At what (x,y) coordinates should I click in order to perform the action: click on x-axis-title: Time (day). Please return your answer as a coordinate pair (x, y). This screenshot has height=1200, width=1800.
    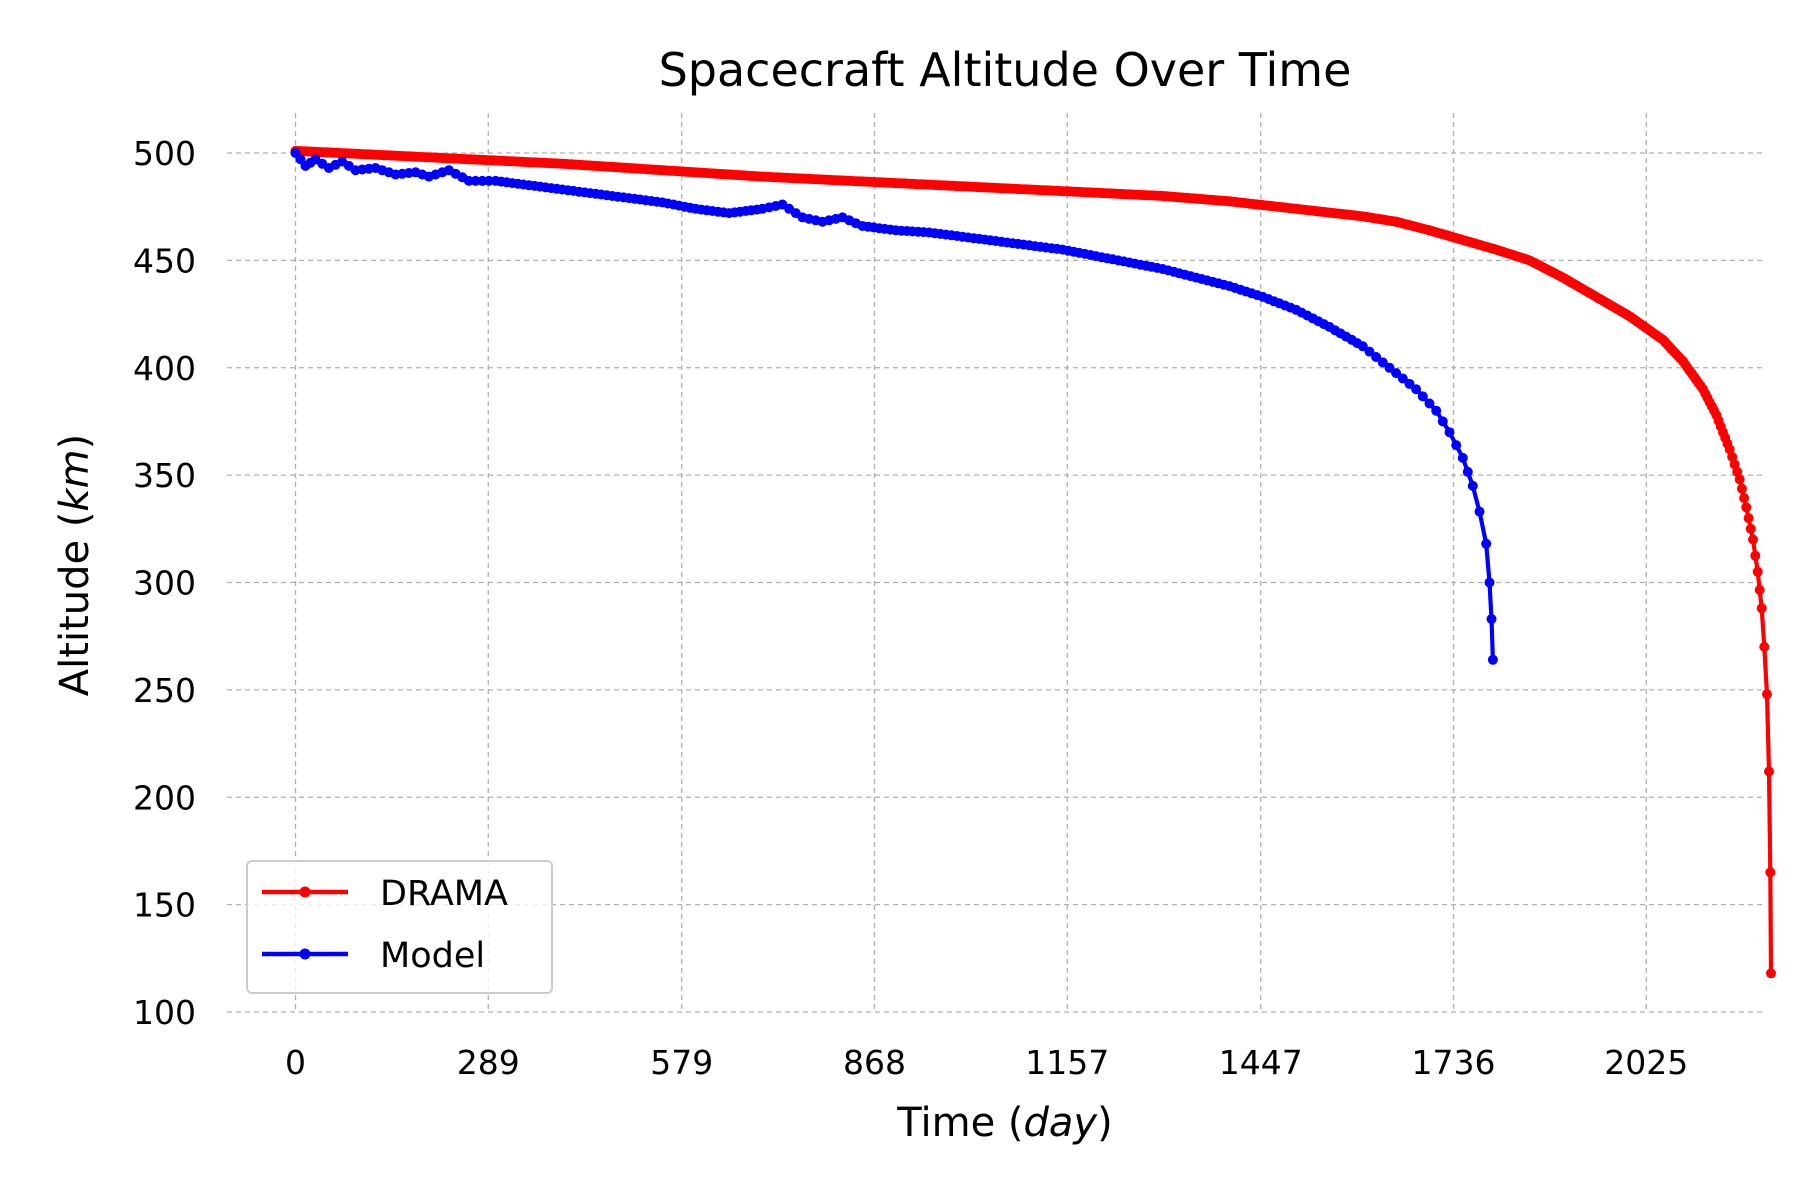
    Looking at the image, I should click on (1004, 1123).